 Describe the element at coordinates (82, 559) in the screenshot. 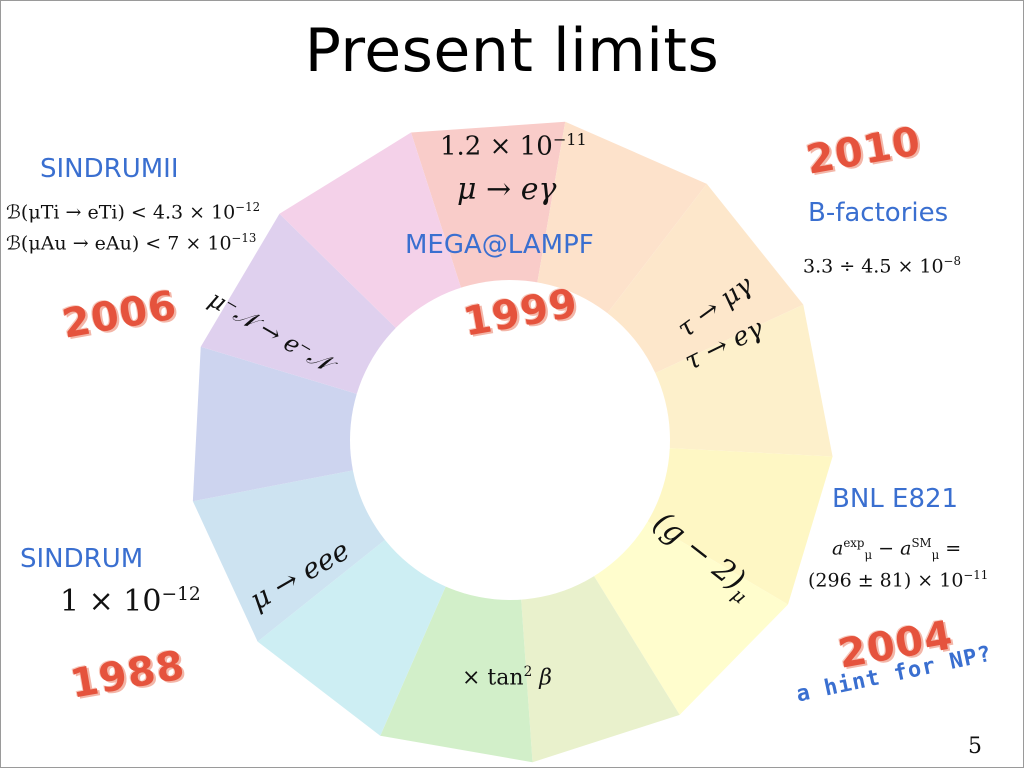

I see `experiment-sindrum: SINDRUM` at that location.